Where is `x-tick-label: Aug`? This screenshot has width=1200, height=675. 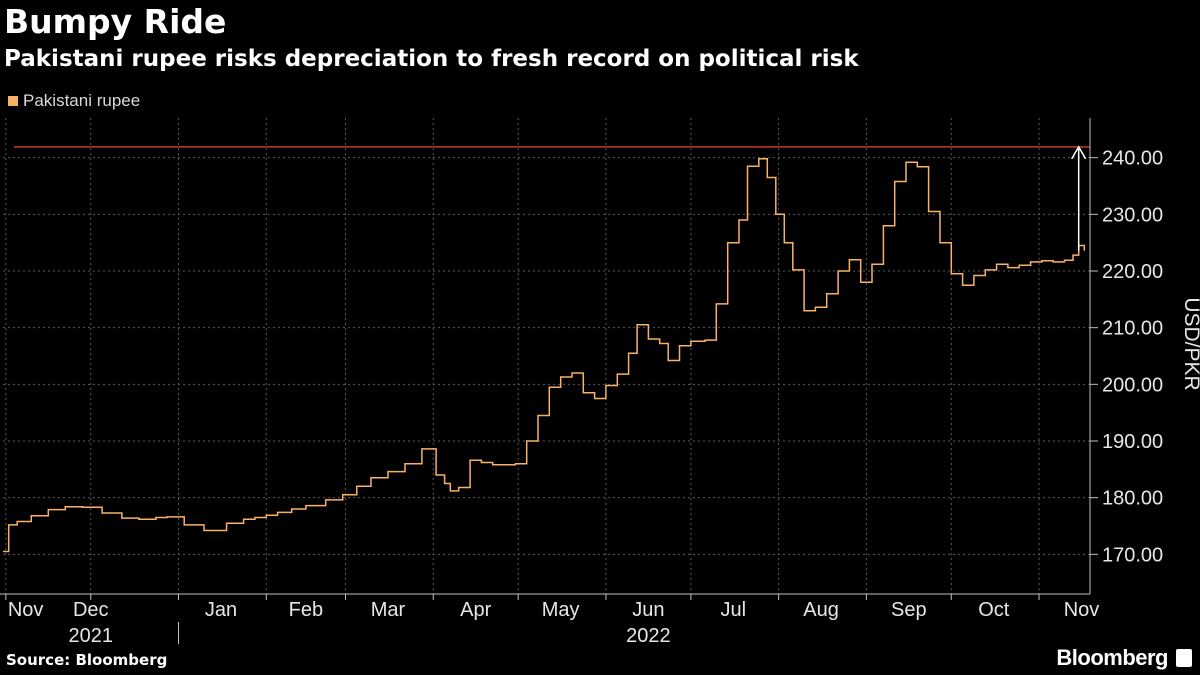 x-tick-label: Aug is located at coordinates (821, 610).